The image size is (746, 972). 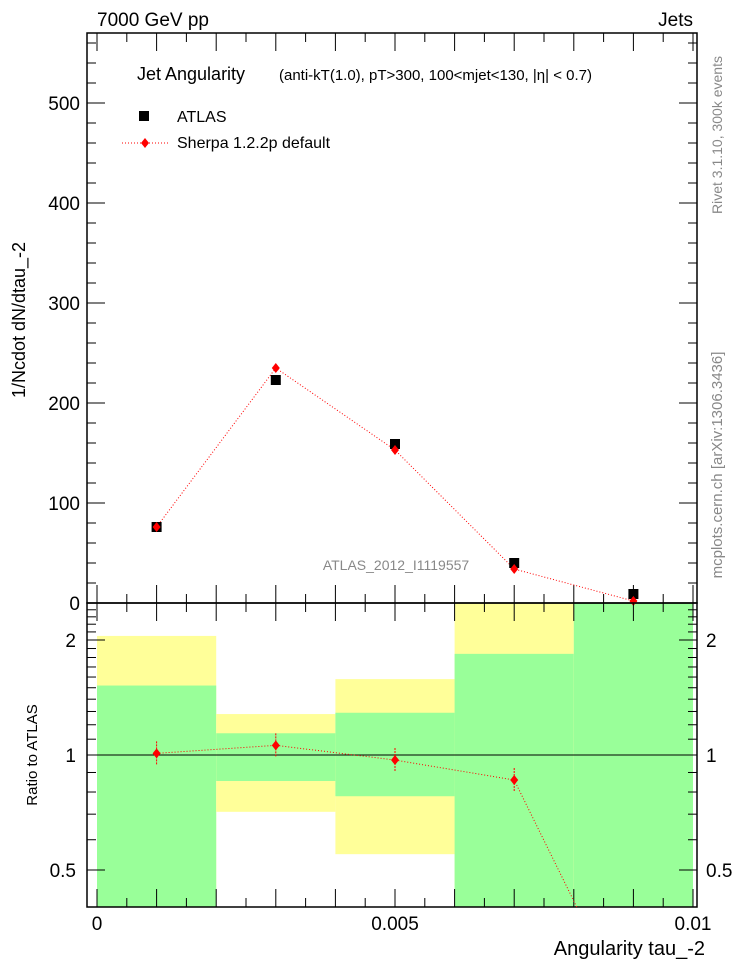 What do you see at coordinates (64, 504) in the screenshot?
I see `y-tick-label: 100` at bounding box center [64, 504].